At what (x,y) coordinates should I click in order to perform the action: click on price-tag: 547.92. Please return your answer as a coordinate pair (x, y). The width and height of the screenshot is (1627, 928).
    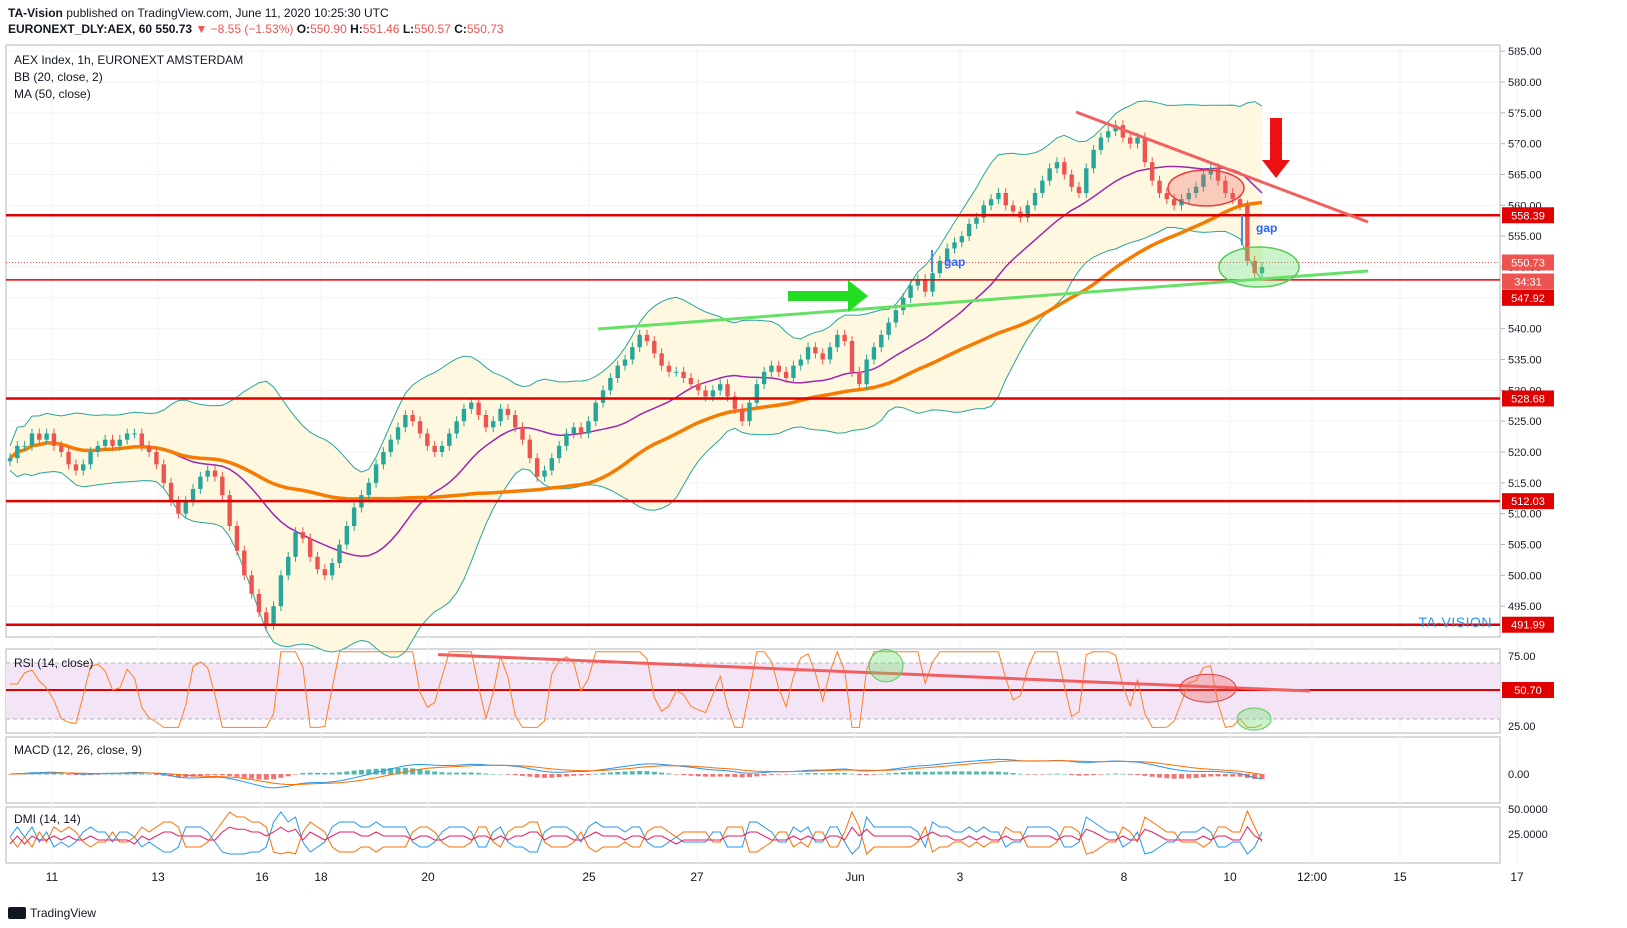
    Looking at the image, I should click on (1528, 297).